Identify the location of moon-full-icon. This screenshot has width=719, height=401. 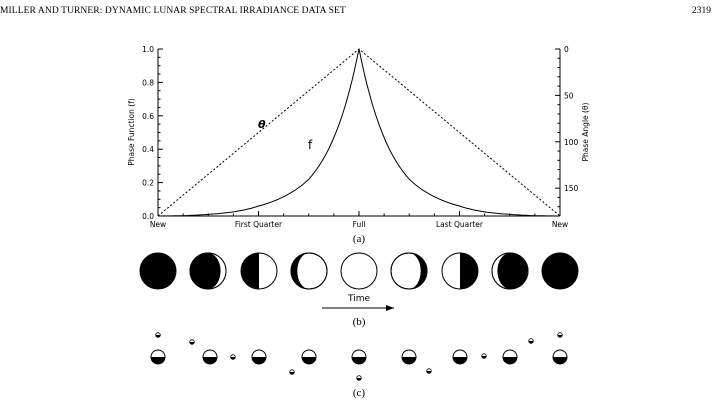
(359, 271).